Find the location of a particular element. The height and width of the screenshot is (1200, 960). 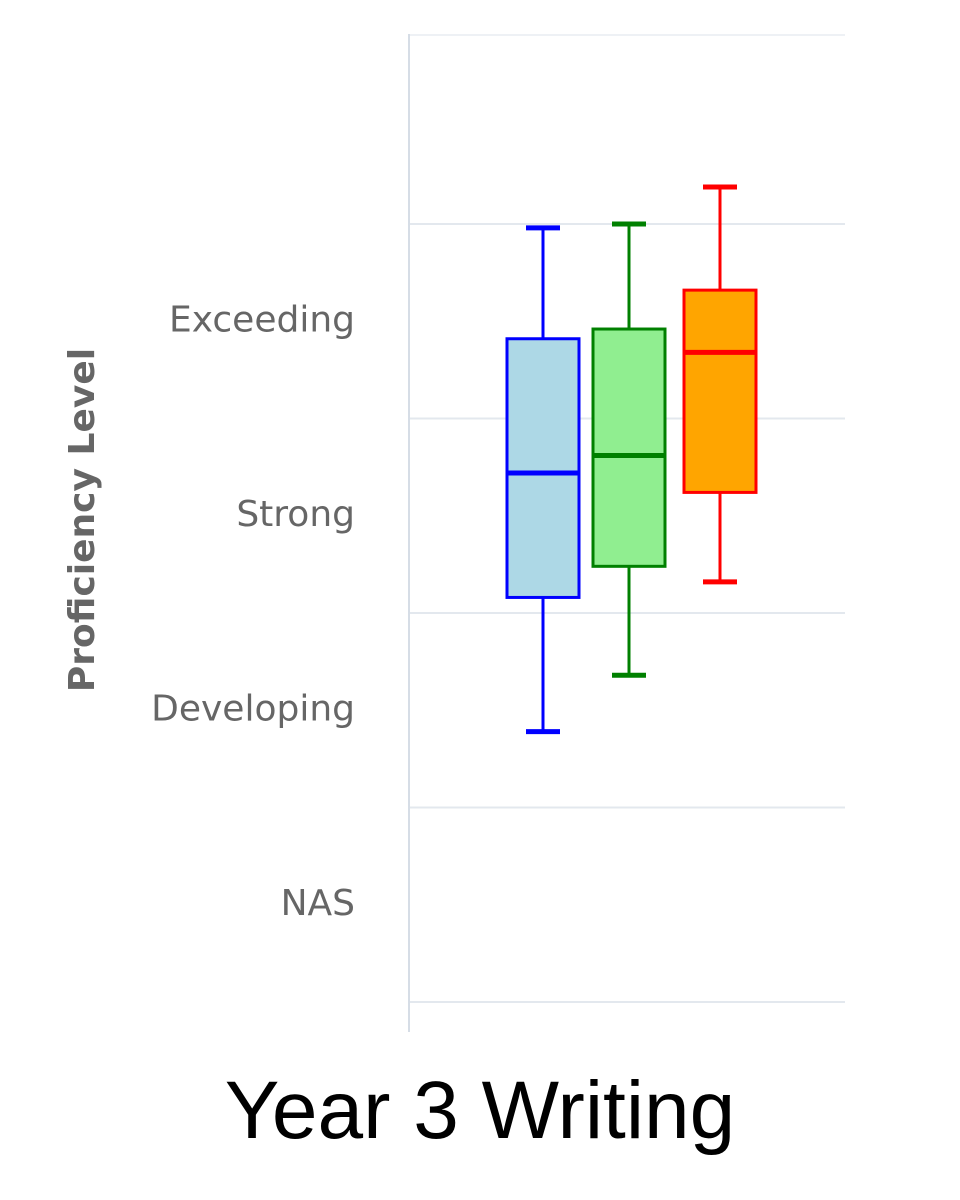

y-axis-title: Proficiency Level is located at coordinates (82, 520).